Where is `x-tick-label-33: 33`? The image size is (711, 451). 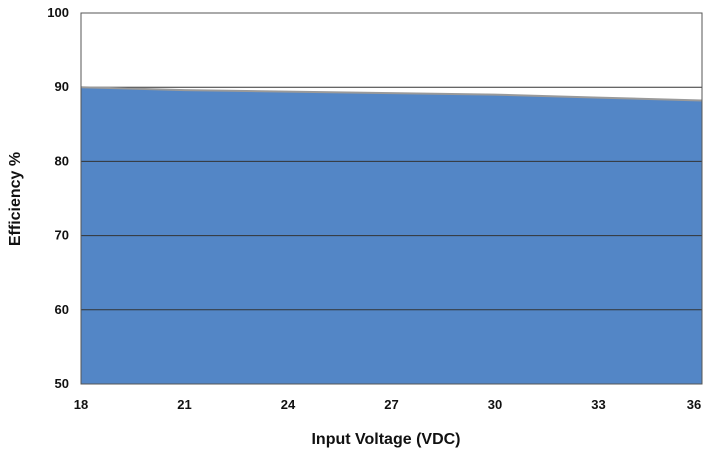
x-tick-label-33: 33 is located at coordinates (598, 404).